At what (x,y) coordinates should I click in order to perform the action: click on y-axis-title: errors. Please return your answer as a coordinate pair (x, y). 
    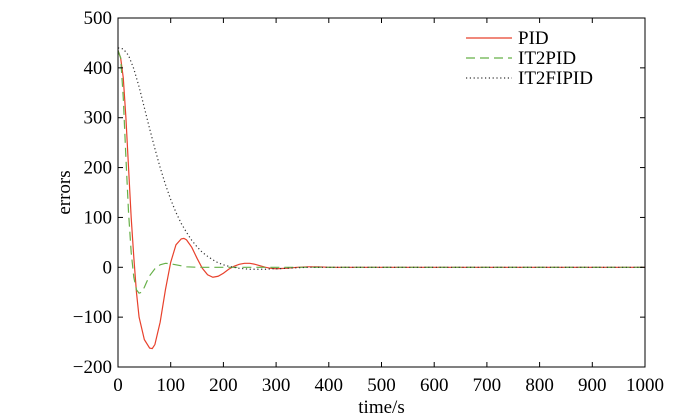
    Looking at the image, I should click on (64, 192).